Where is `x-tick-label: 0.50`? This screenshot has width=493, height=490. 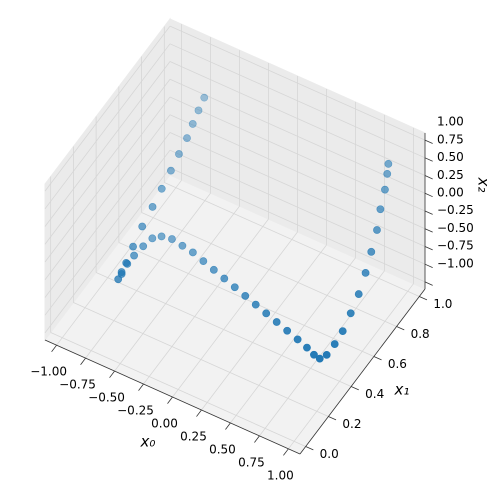
x-tick-label: 0.50 is located at coordinates (222, 449).